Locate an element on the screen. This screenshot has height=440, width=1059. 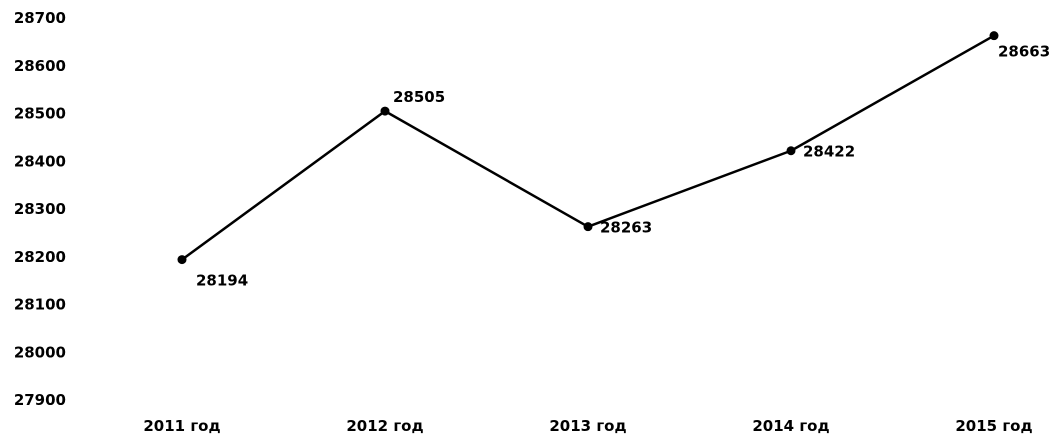
x-tick-label: 2015 год is located at coordinates (993, 426).